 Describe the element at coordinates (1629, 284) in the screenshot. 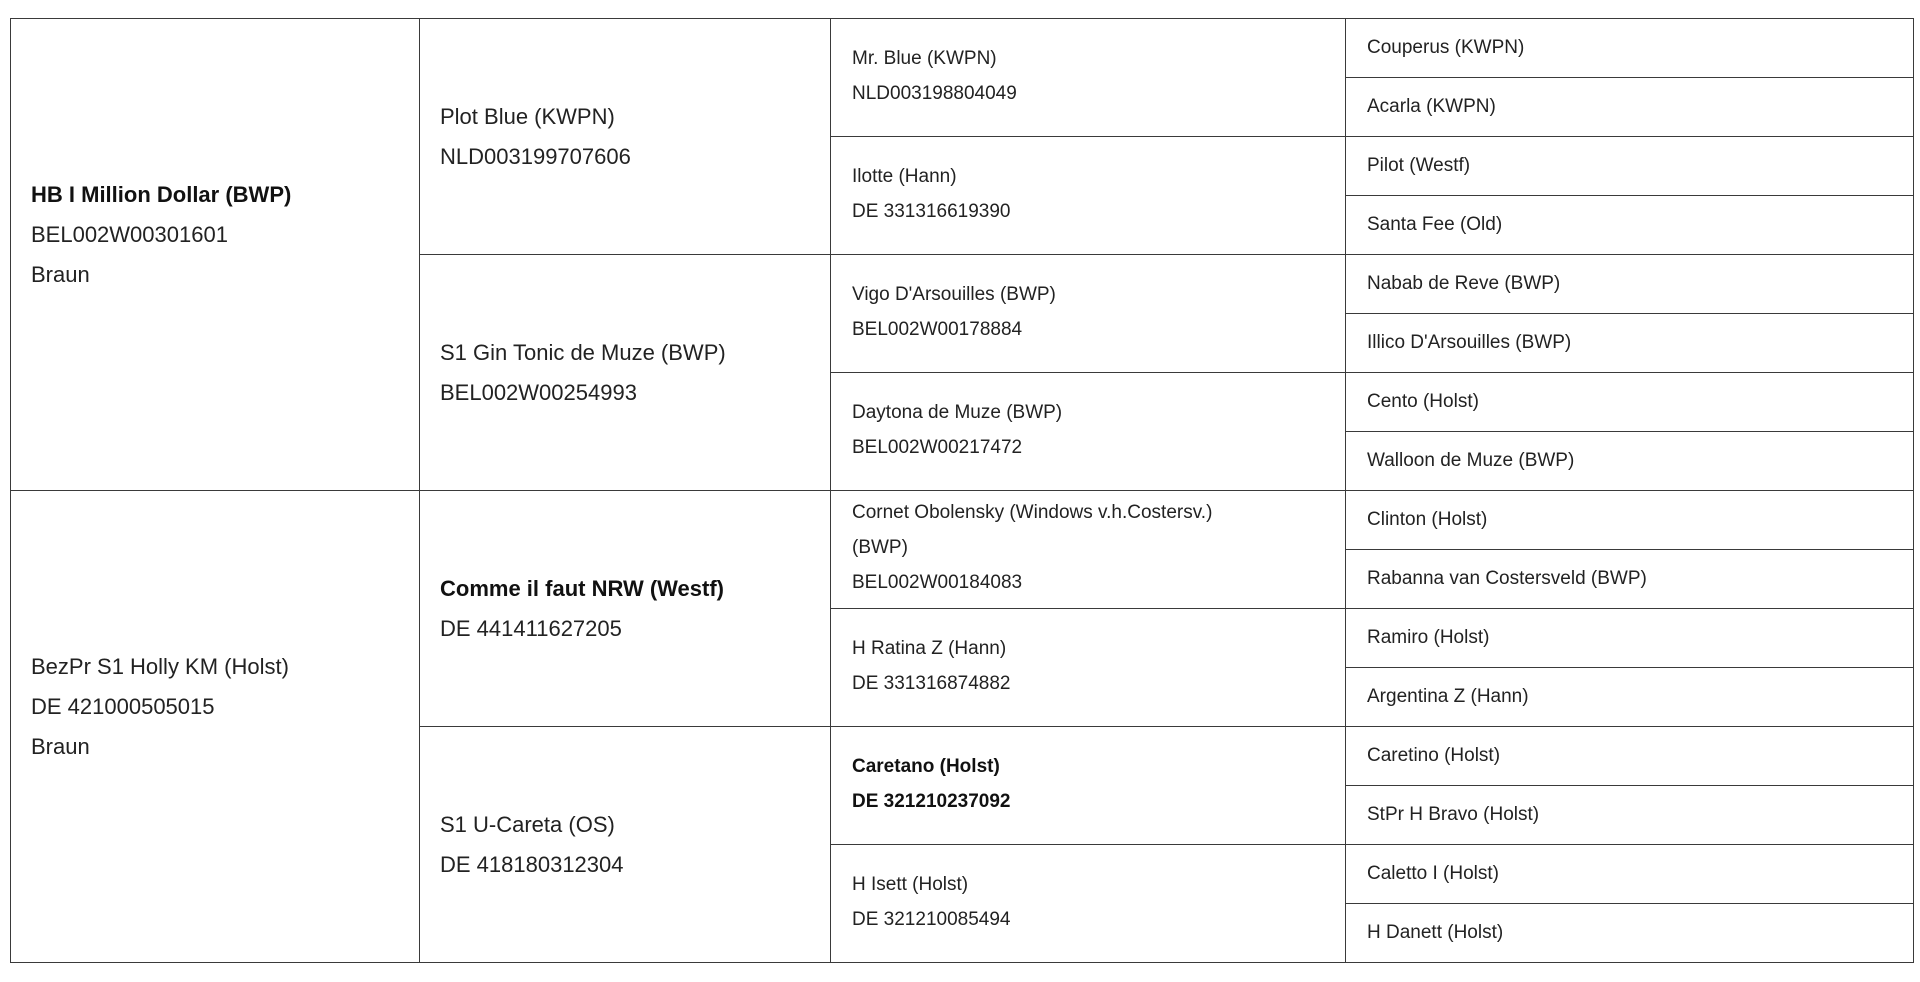

I see `pedigree-cell-gen4: Nabab de Reve (BWP)` at that location.